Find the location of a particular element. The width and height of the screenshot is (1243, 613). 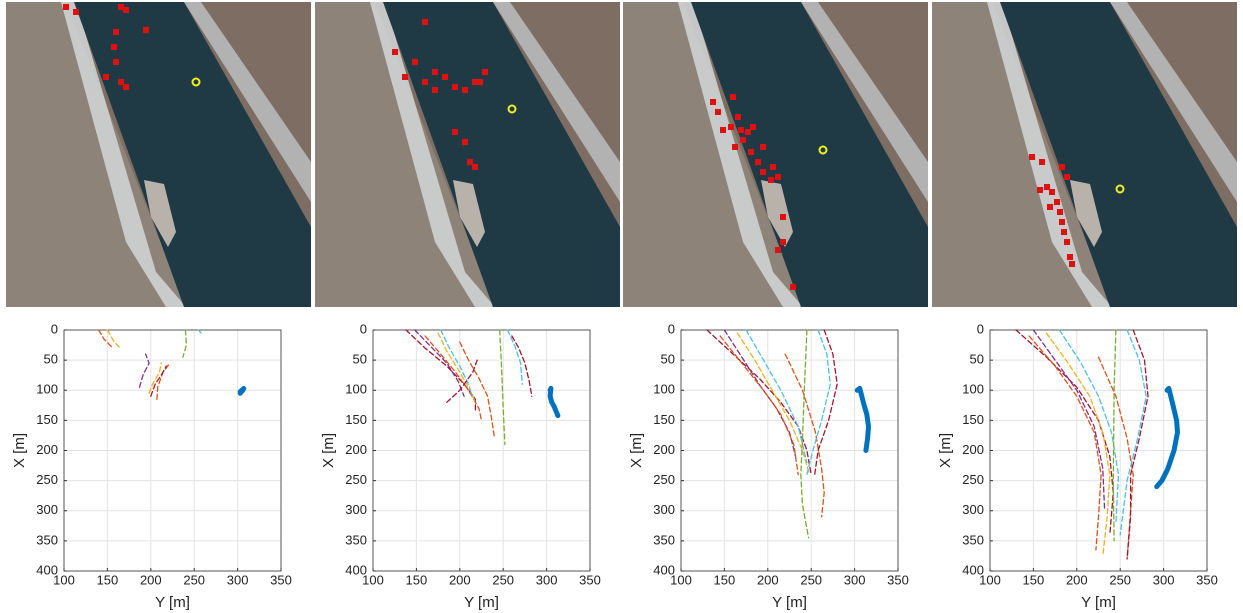

x-tick-label: 300 is located at coordinates (238, 579).